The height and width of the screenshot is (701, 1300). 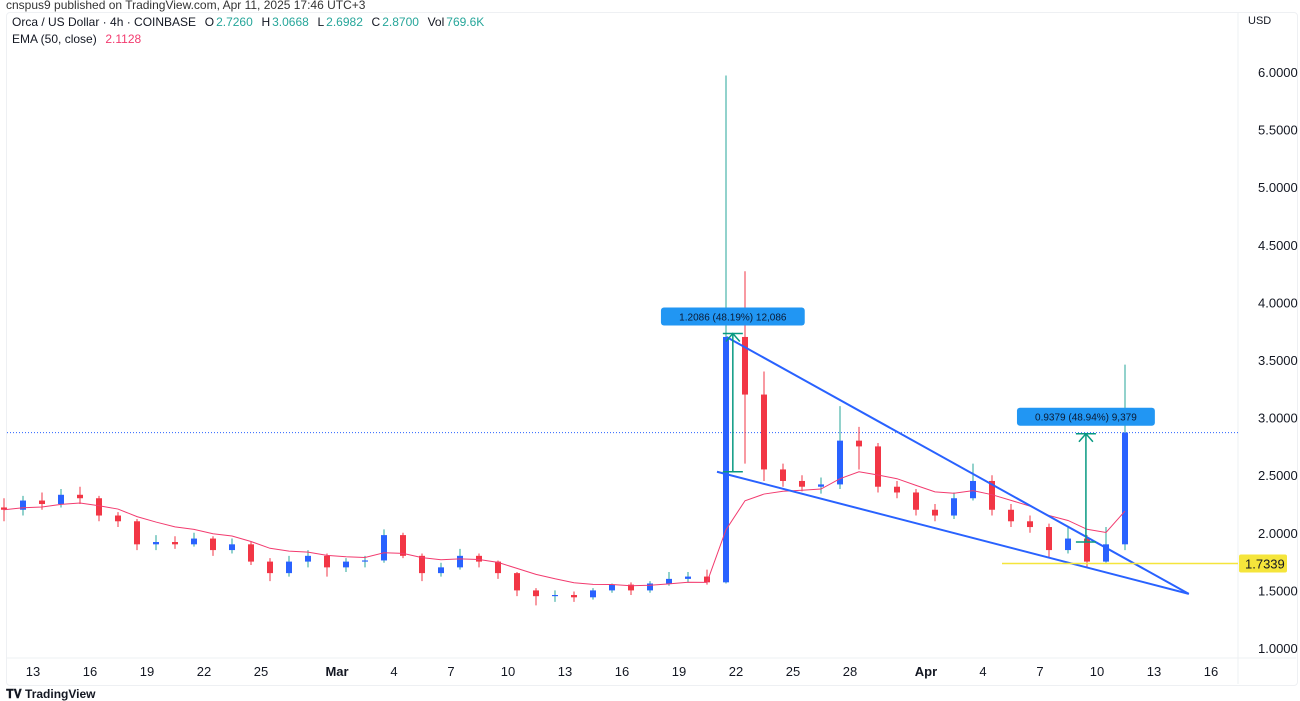 What do you see at coordinates (953, 532) in the screenshot?
I see `wedge-trendline-lower` at bounding box center [953, 532].